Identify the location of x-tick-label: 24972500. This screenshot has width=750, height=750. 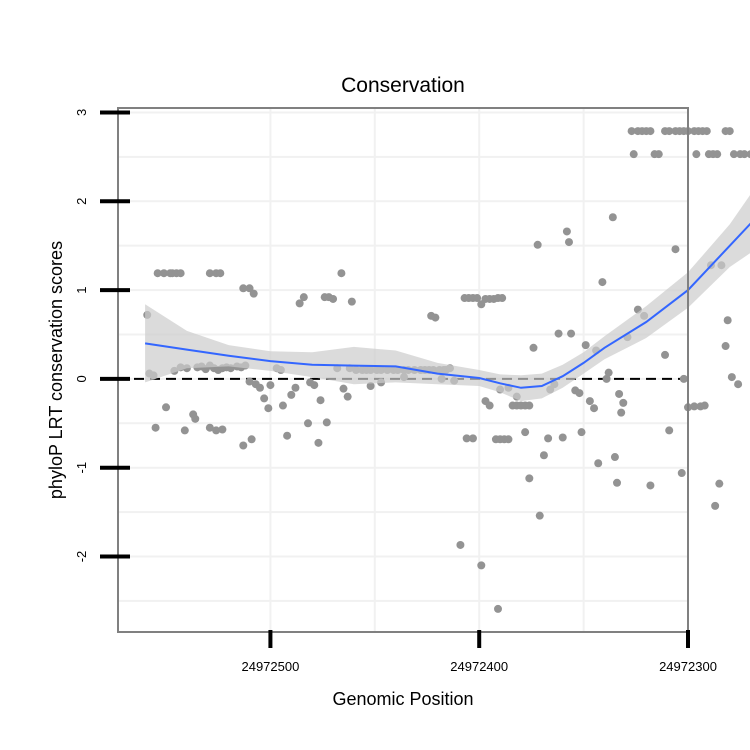
(270, 666).